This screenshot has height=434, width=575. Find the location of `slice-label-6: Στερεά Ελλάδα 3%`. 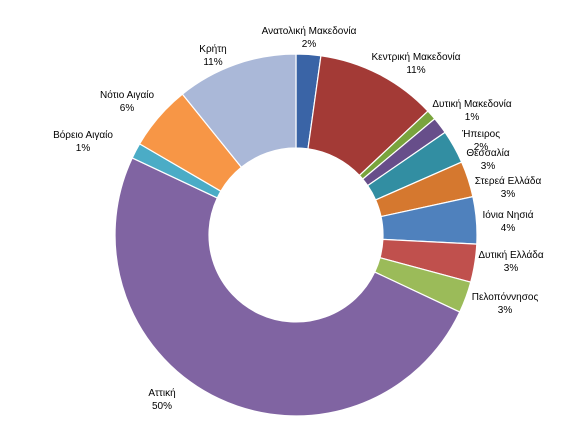

slice-label-6: Στερεά Ελλάδα 3% is located at coordinates (508, 187).